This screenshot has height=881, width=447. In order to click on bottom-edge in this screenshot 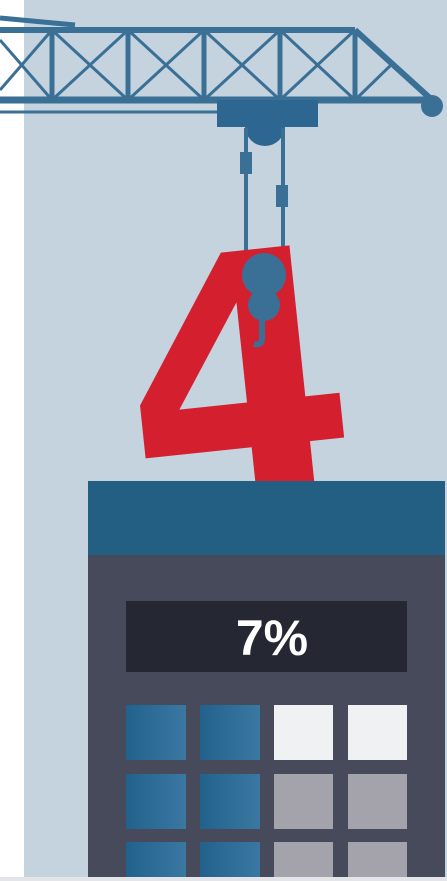, I will do `click(223, 879)`.